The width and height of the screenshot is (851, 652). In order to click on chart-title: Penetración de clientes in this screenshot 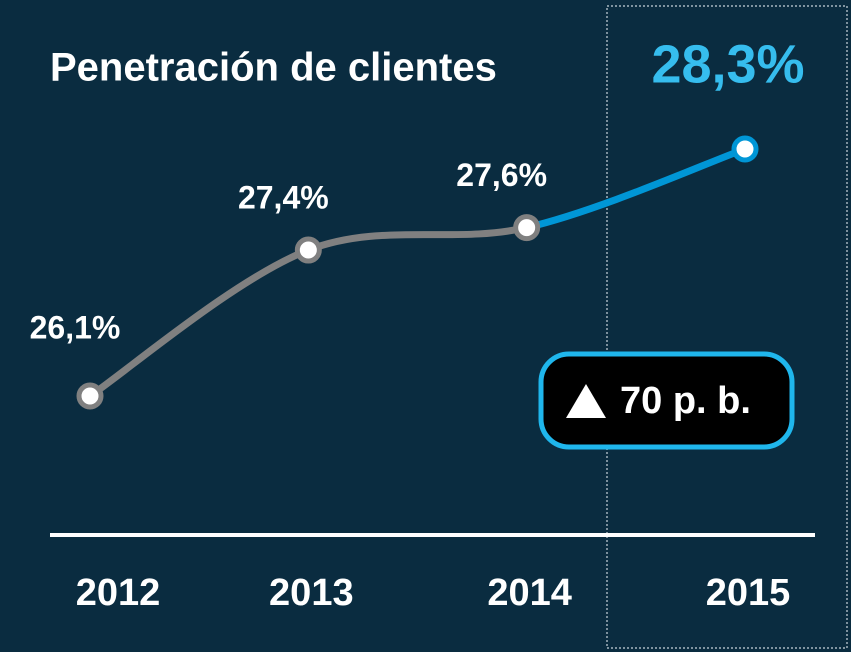, I will do `click(273, 68)`.